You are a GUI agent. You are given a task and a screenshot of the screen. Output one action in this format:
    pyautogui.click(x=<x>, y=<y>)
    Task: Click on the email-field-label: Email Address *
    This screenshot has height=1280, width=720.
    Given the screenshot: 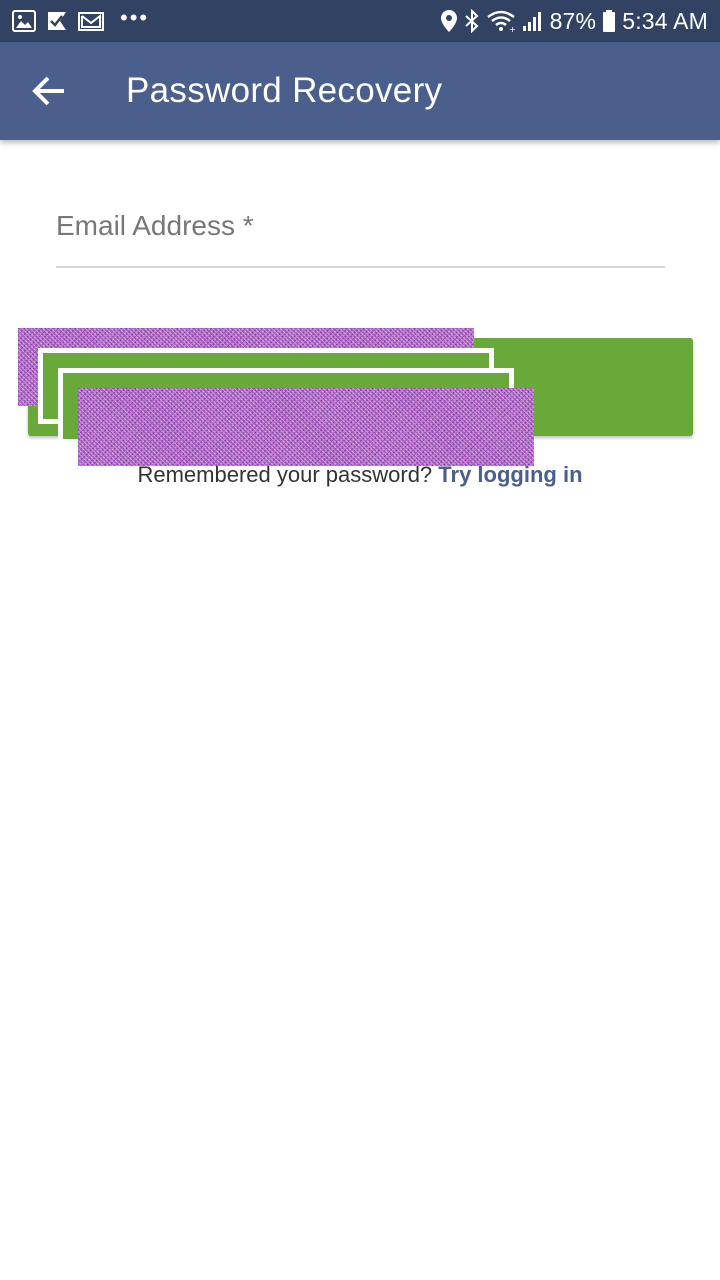 What is the action you would take?
    pyautogui.click(x=155, y=225)
    